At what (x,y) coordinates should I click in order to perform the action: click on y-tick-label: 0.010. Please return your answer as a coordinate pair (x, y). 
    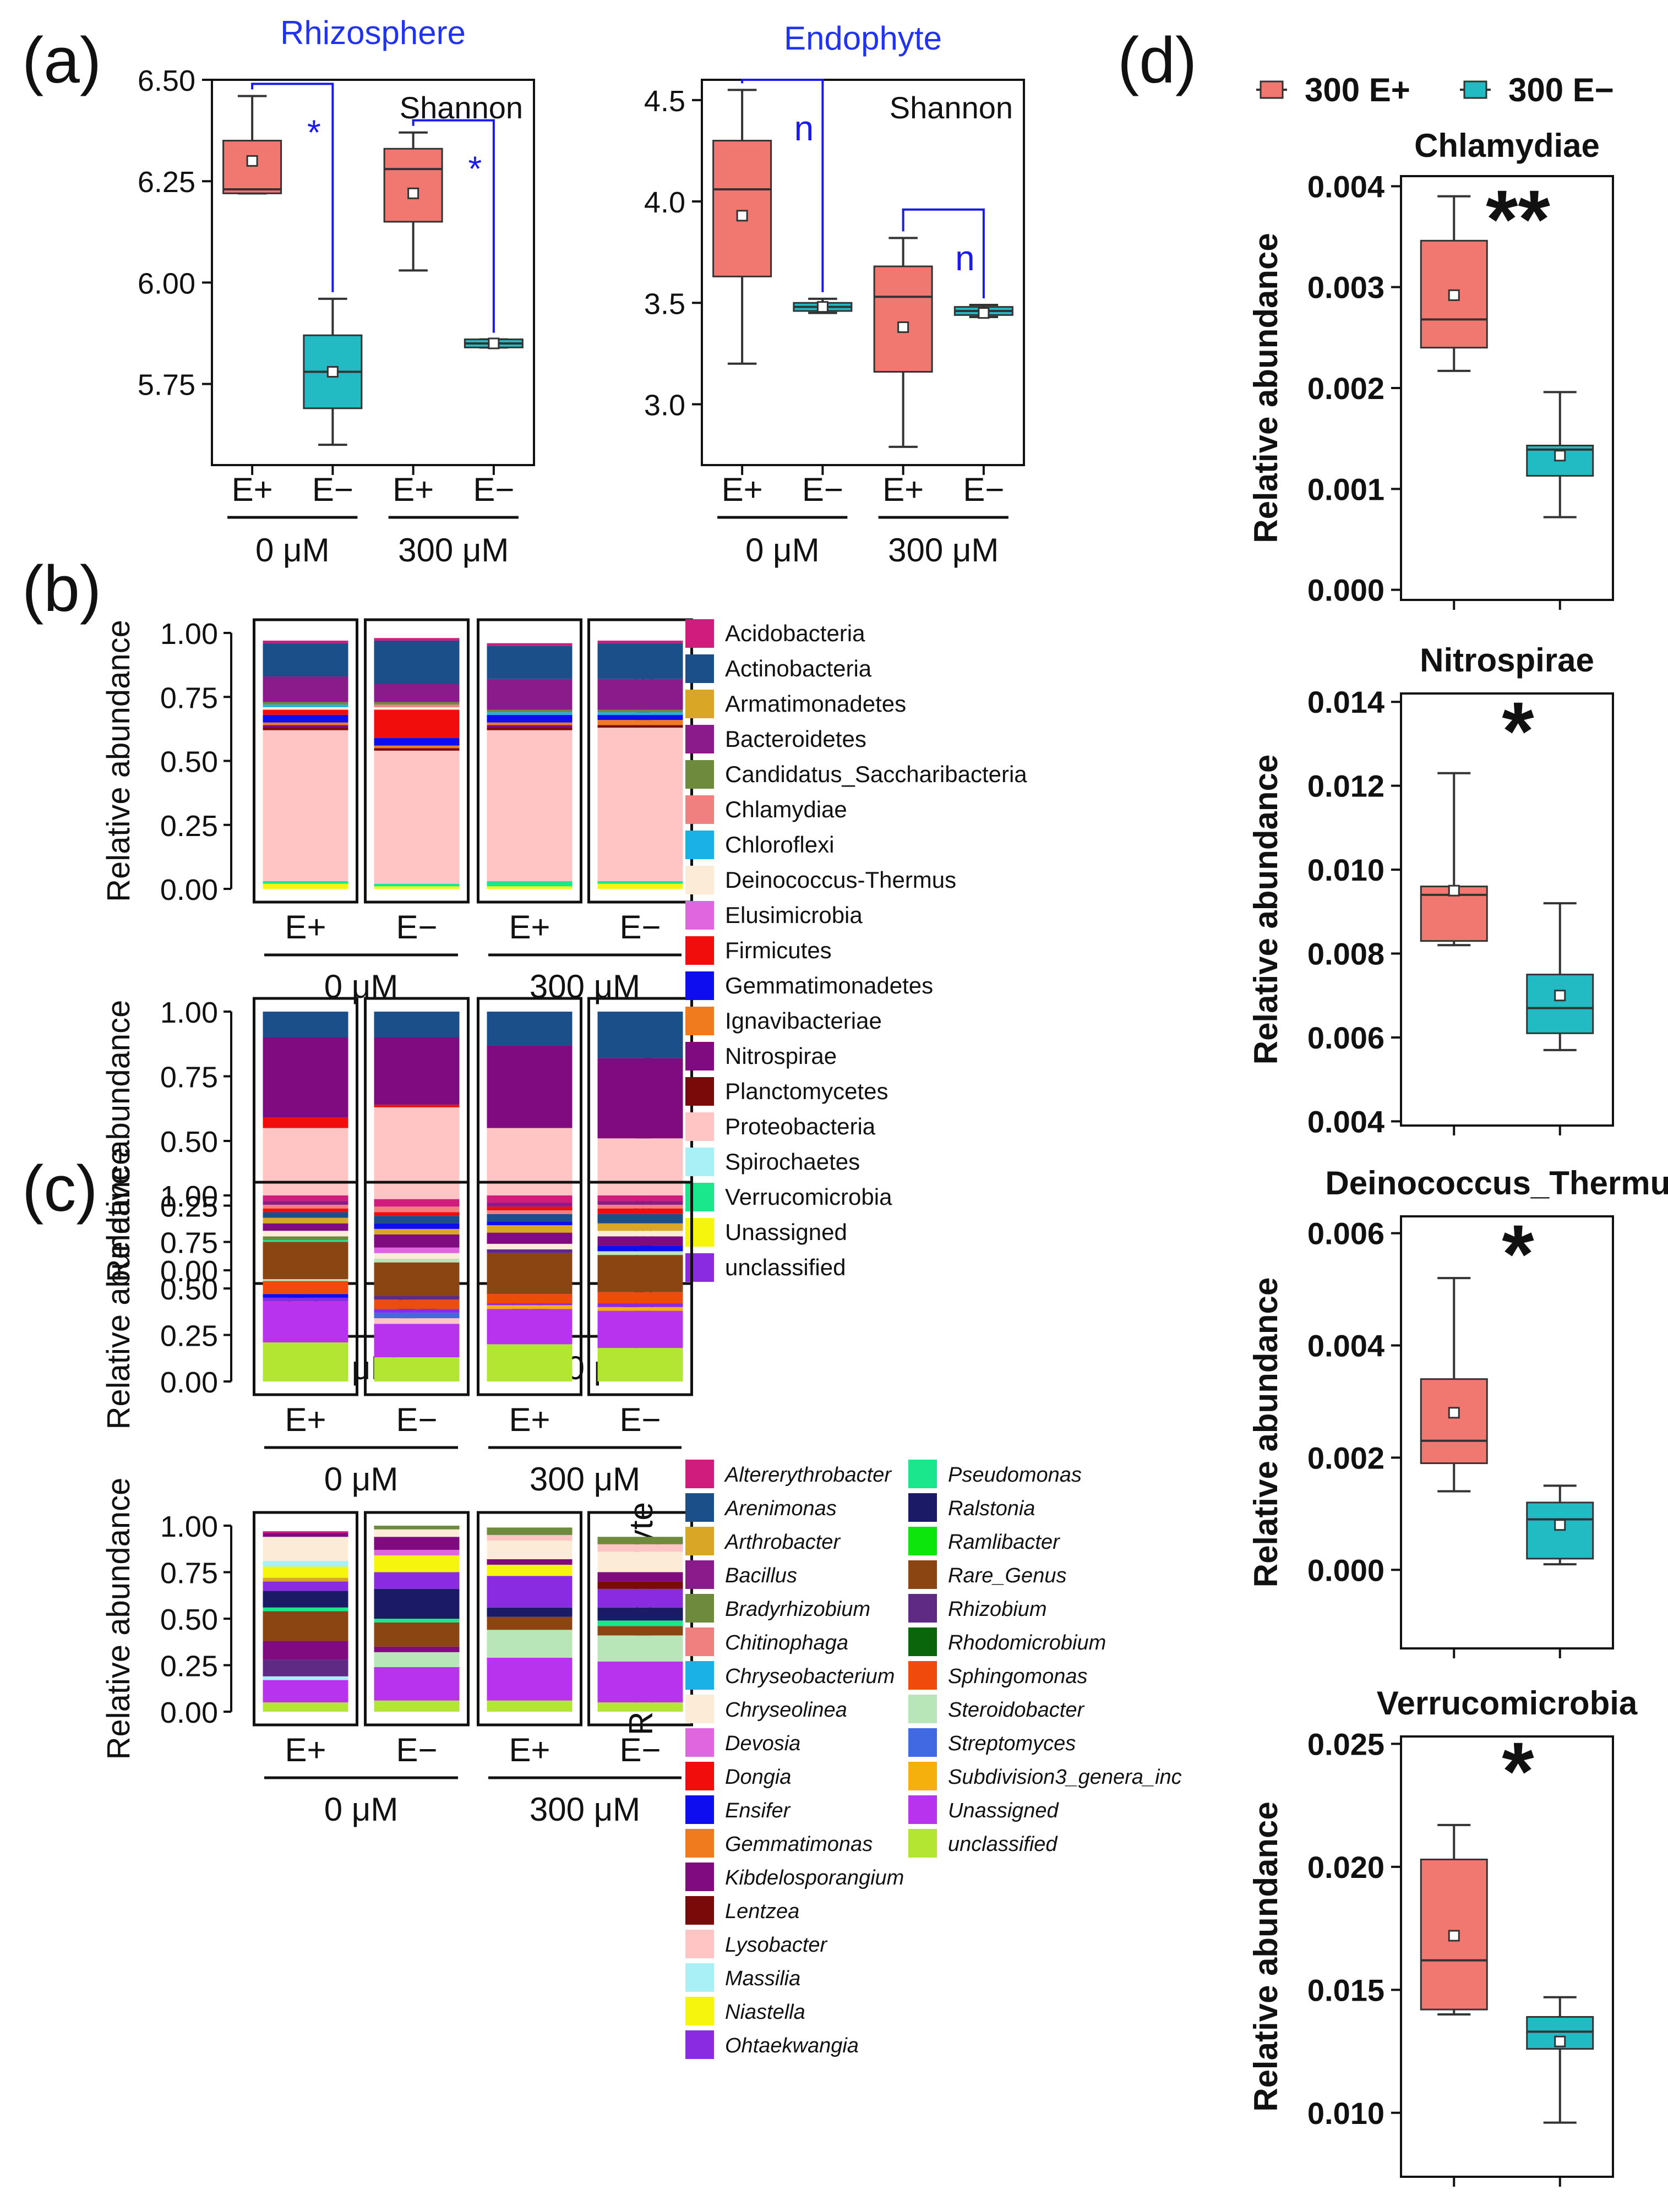
    Looking at the image, I should click on (1346, 2114).